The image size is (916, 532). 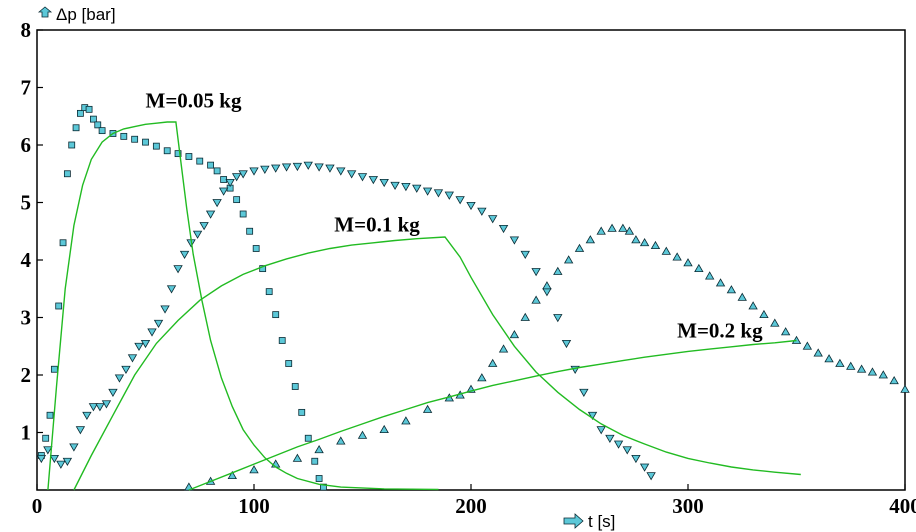 I want to click on y-tick-label: 2, so click(x=26, y=375).